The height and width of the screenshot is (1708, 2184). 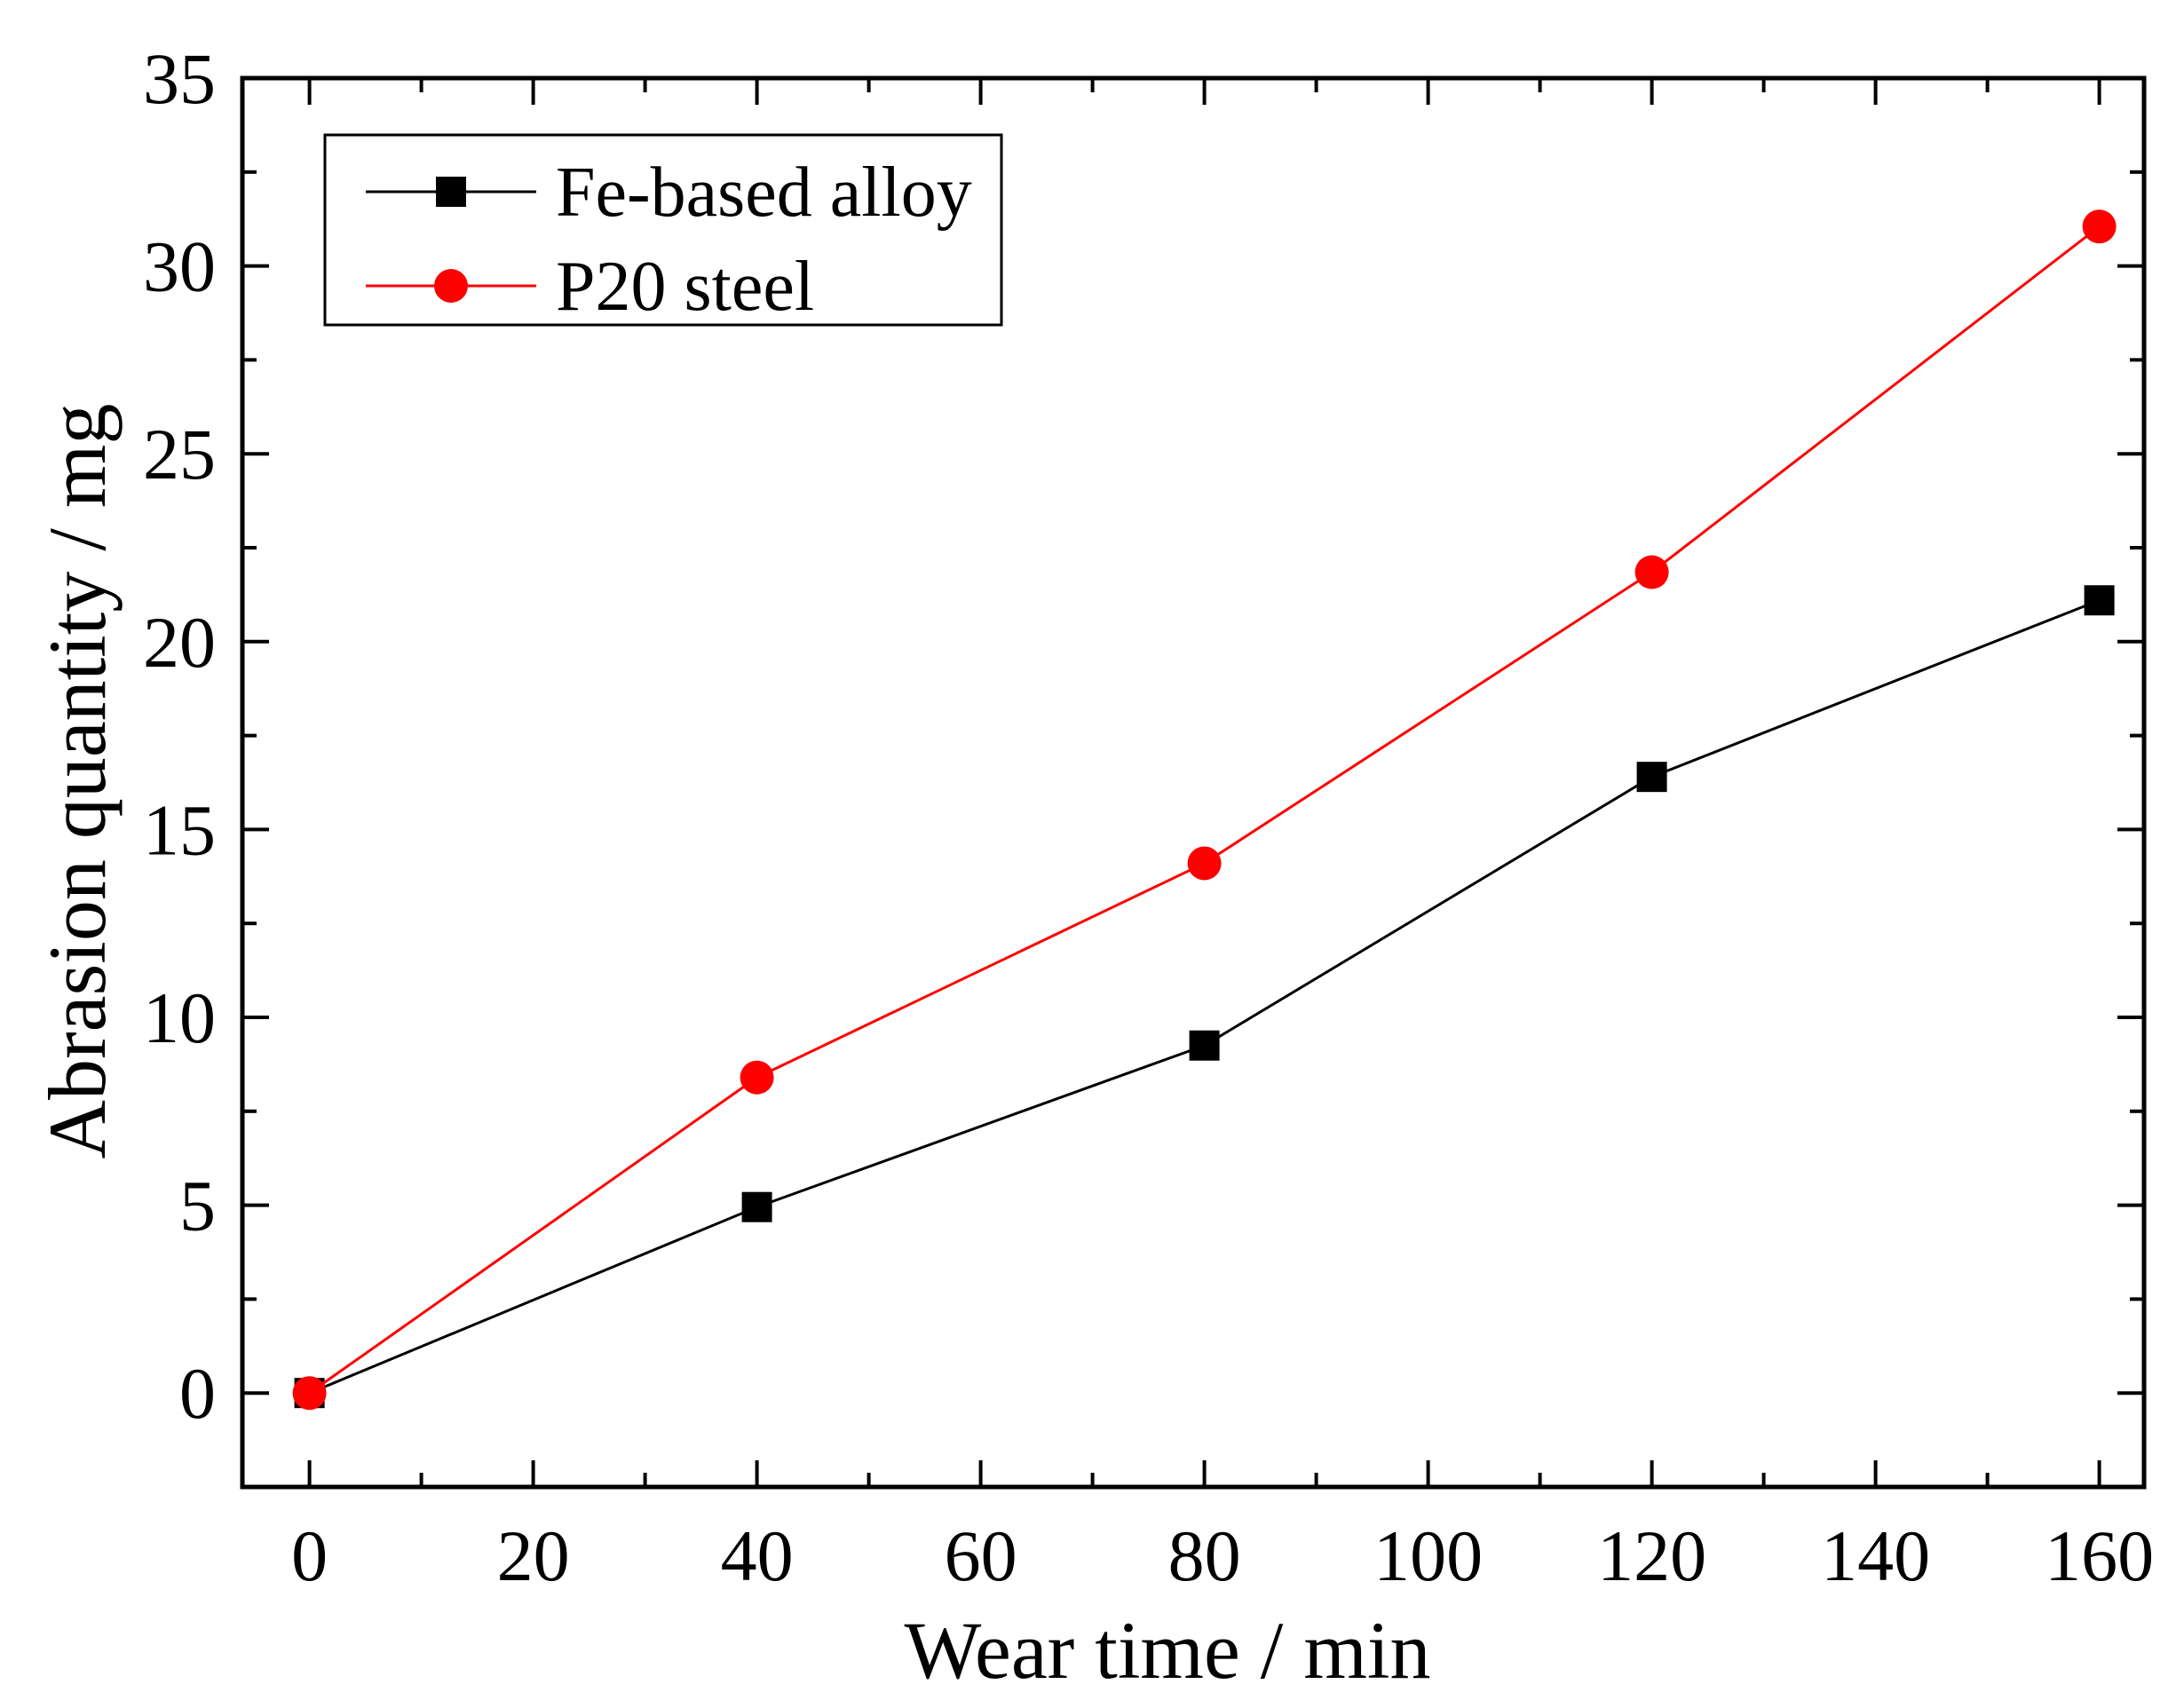 What do you see at coordinates (533, 1555) in the screenshot?
I see `x-tick-label: 20` at bounding box center [533, 1555].